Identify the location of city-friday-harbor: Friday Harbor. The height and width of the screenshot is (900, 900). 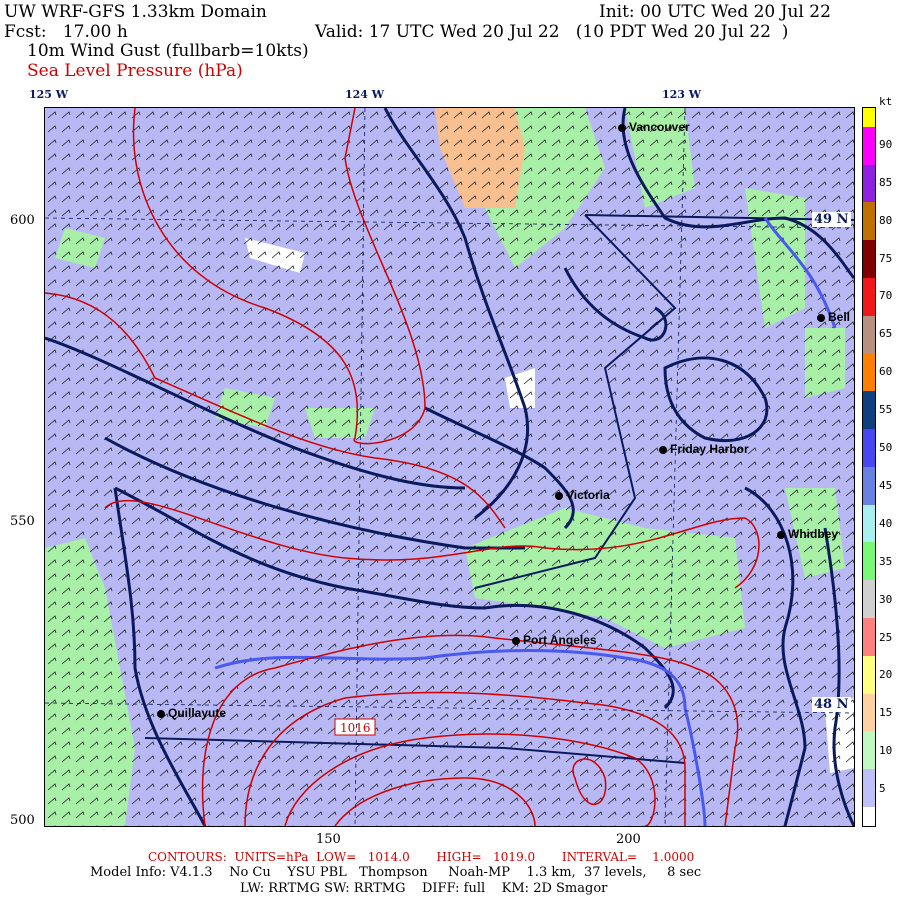
(704, 449).